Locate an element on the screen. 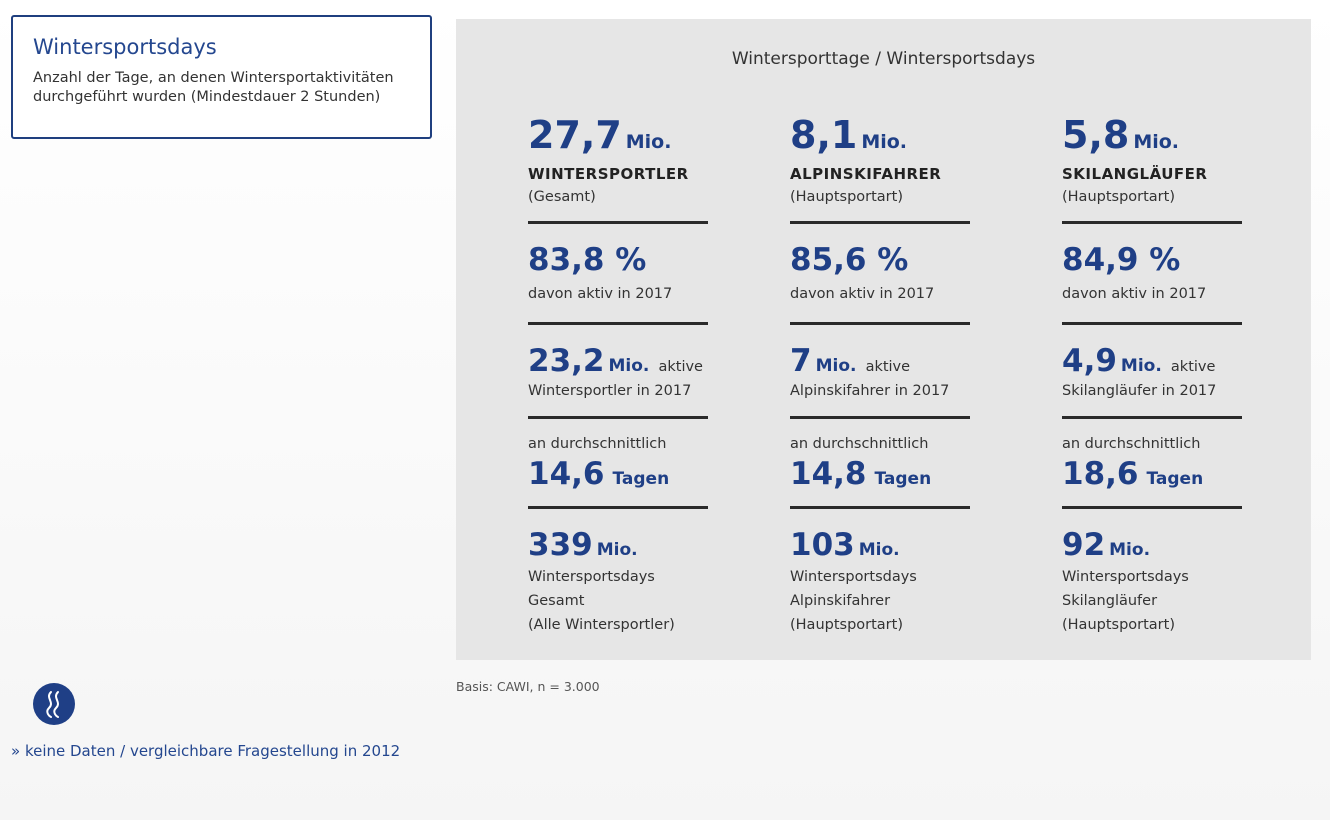 The image size is (1330, 820). panel-title: Wintersporttage / Wintersportsdays is located at coordinates (883, 59).